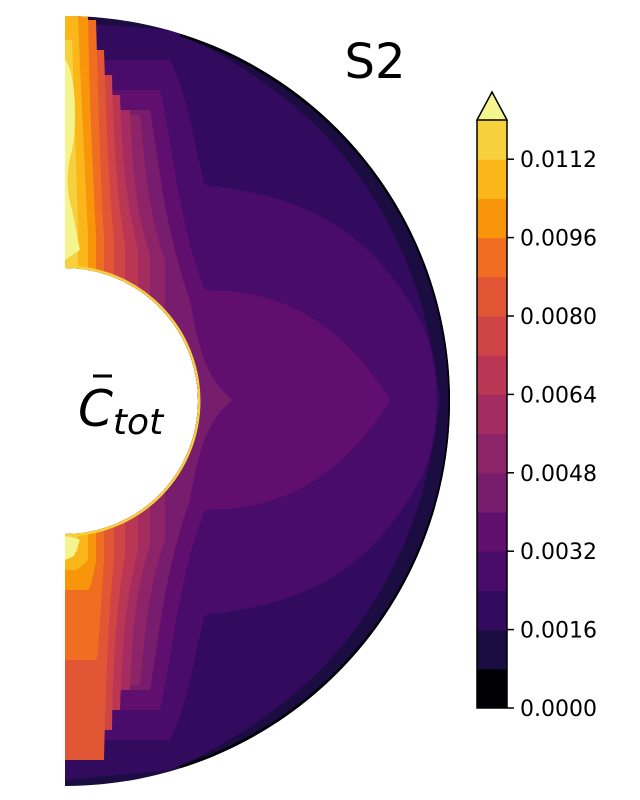 The height and width of the screenshot is (800, 640). What do you see at coordinates (558, 552) in the screenshot?
I see `colorbar-tick-label: 0.0032` at bounding box center [558, 552].